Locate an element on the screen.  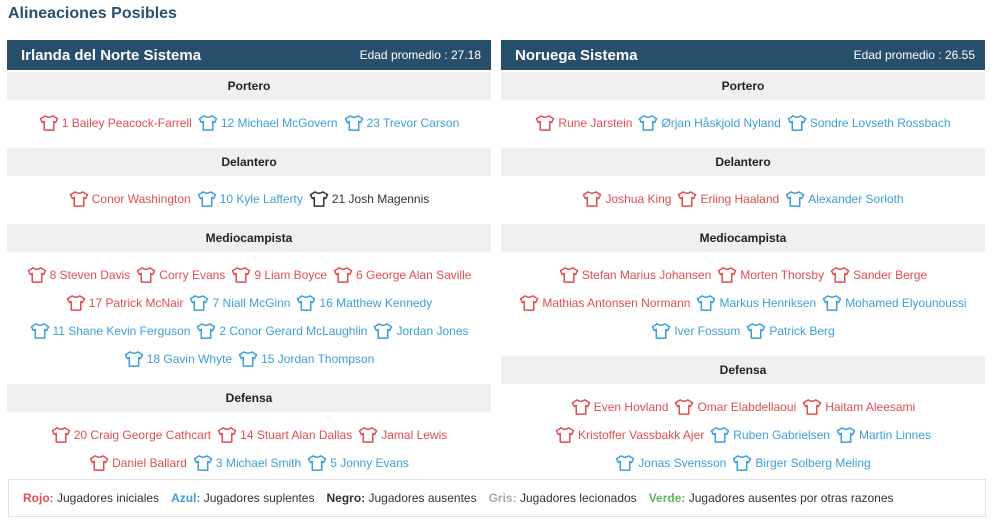
player-link: 3 Michael Smith is located at coordinates (247, 463).